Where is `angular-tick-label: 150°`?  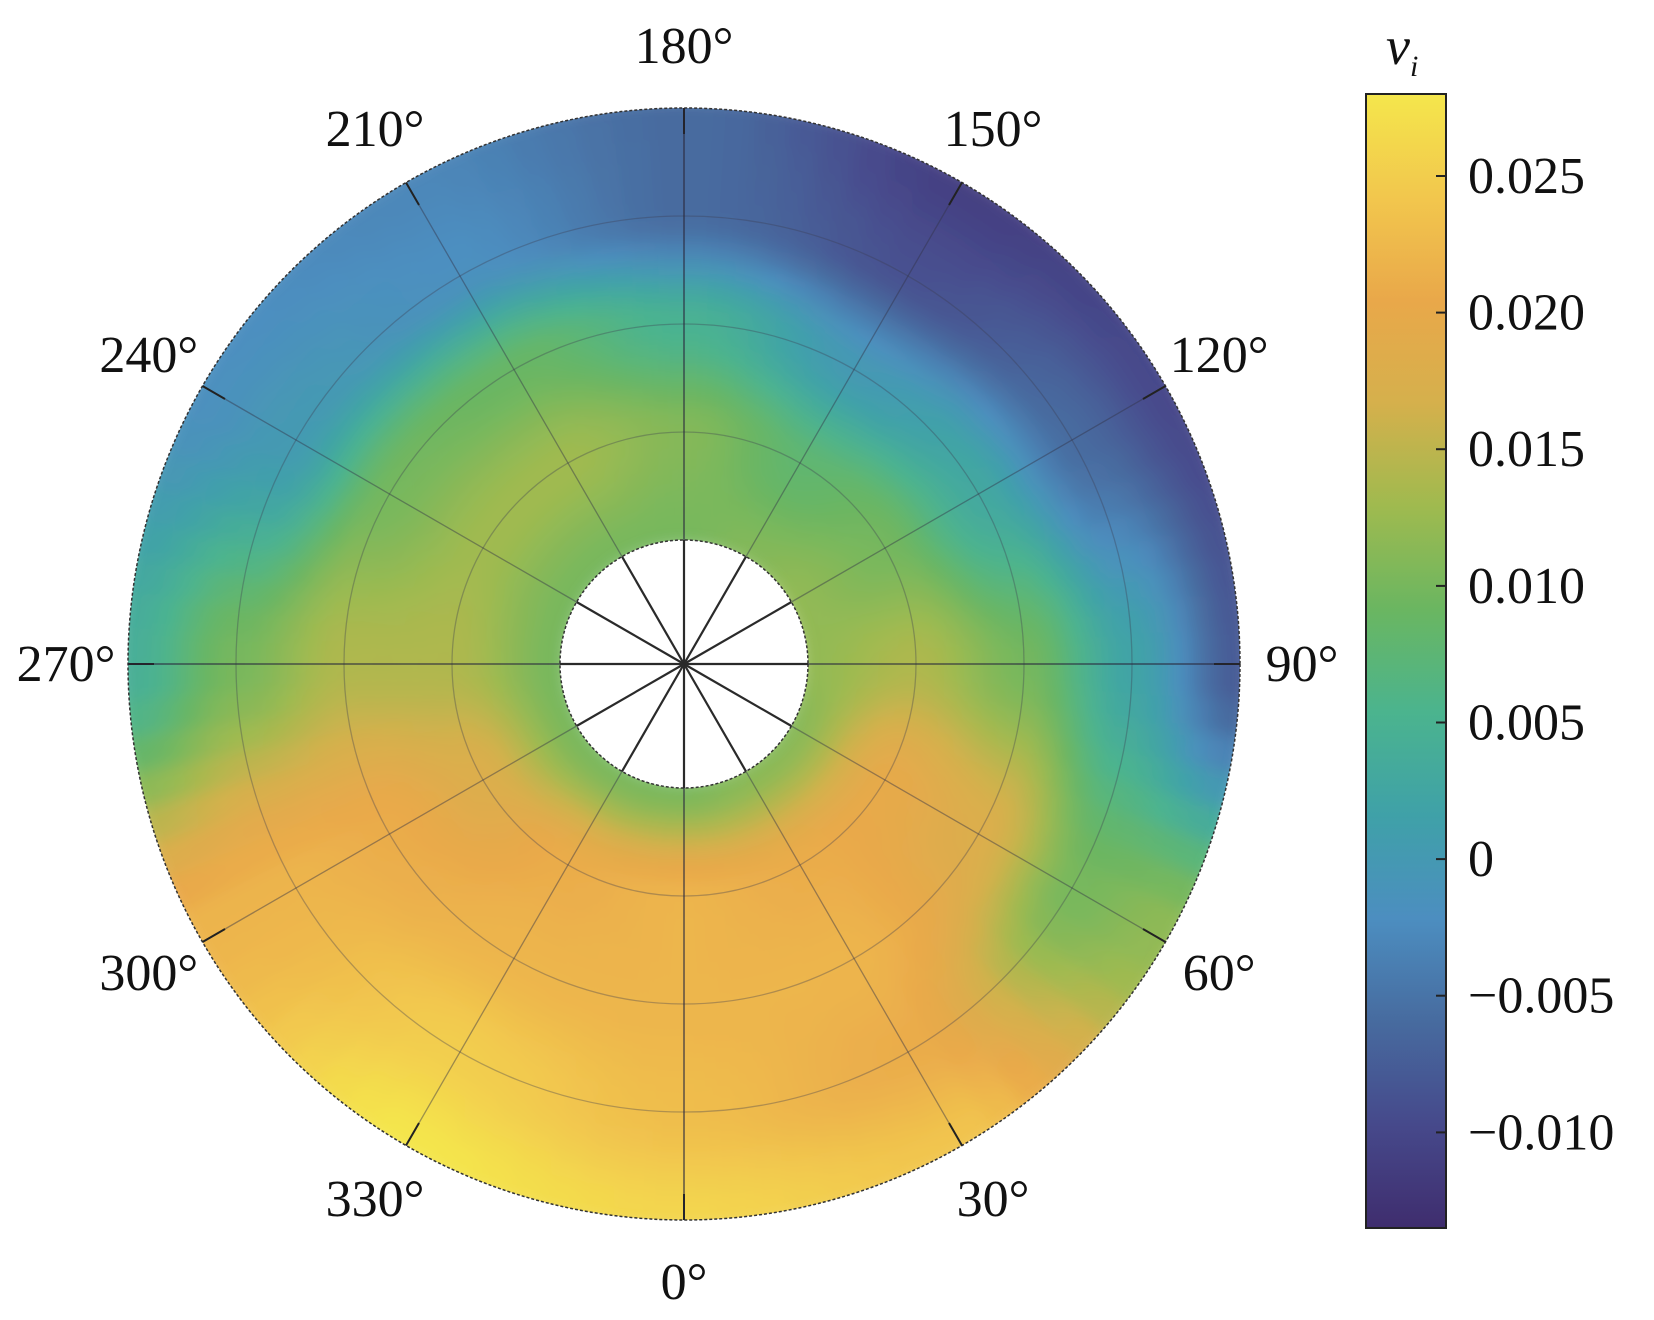
angular-tick-label: 150° is located at coordinates (993, 129).